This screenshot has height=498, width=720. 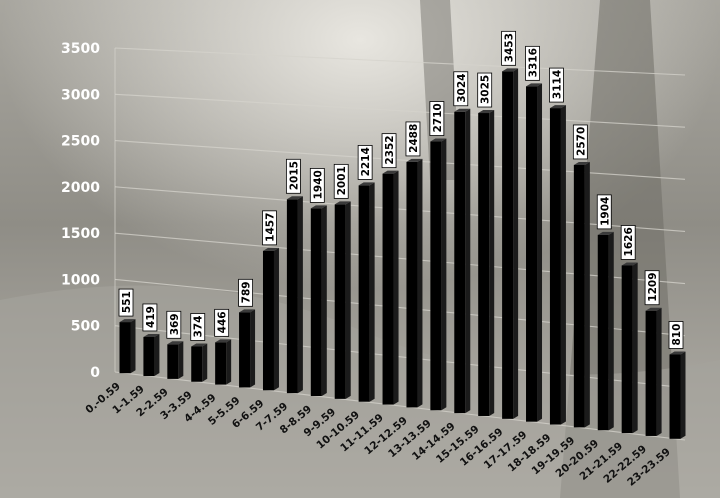 I want to click on data-label: 1626, so click(x=628, y=242).